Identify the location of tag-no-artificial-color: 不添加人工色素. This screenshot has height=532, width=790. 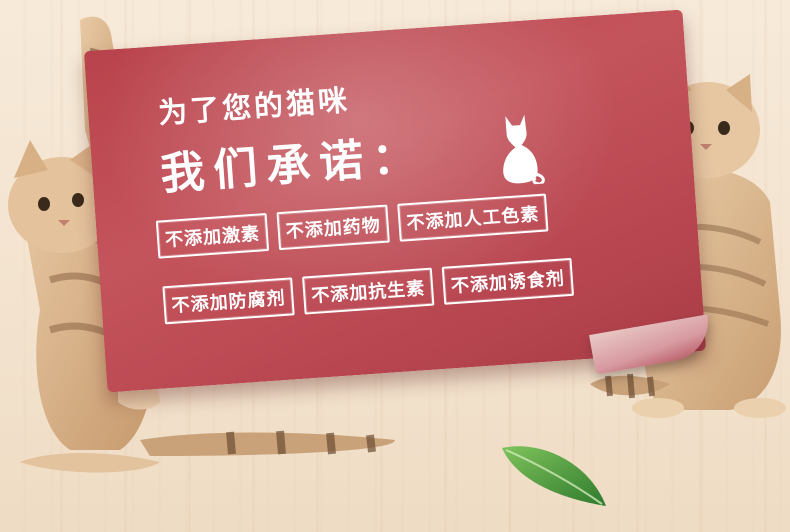
(473, 217).